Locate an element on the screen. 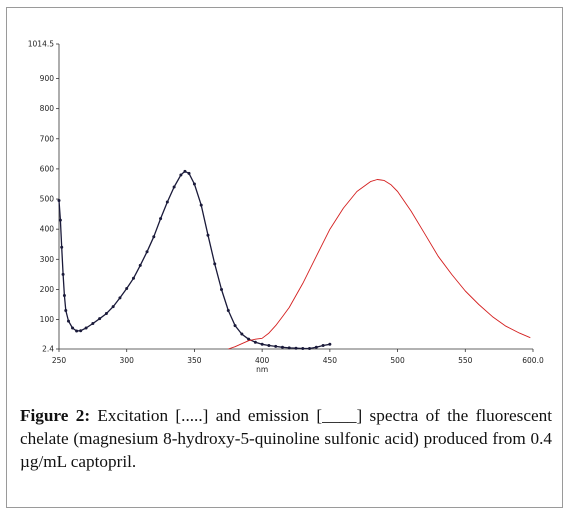 The height and width of the screenshot is (517, 572). y-tick-label: 200 is located at coordinates (47, 289).